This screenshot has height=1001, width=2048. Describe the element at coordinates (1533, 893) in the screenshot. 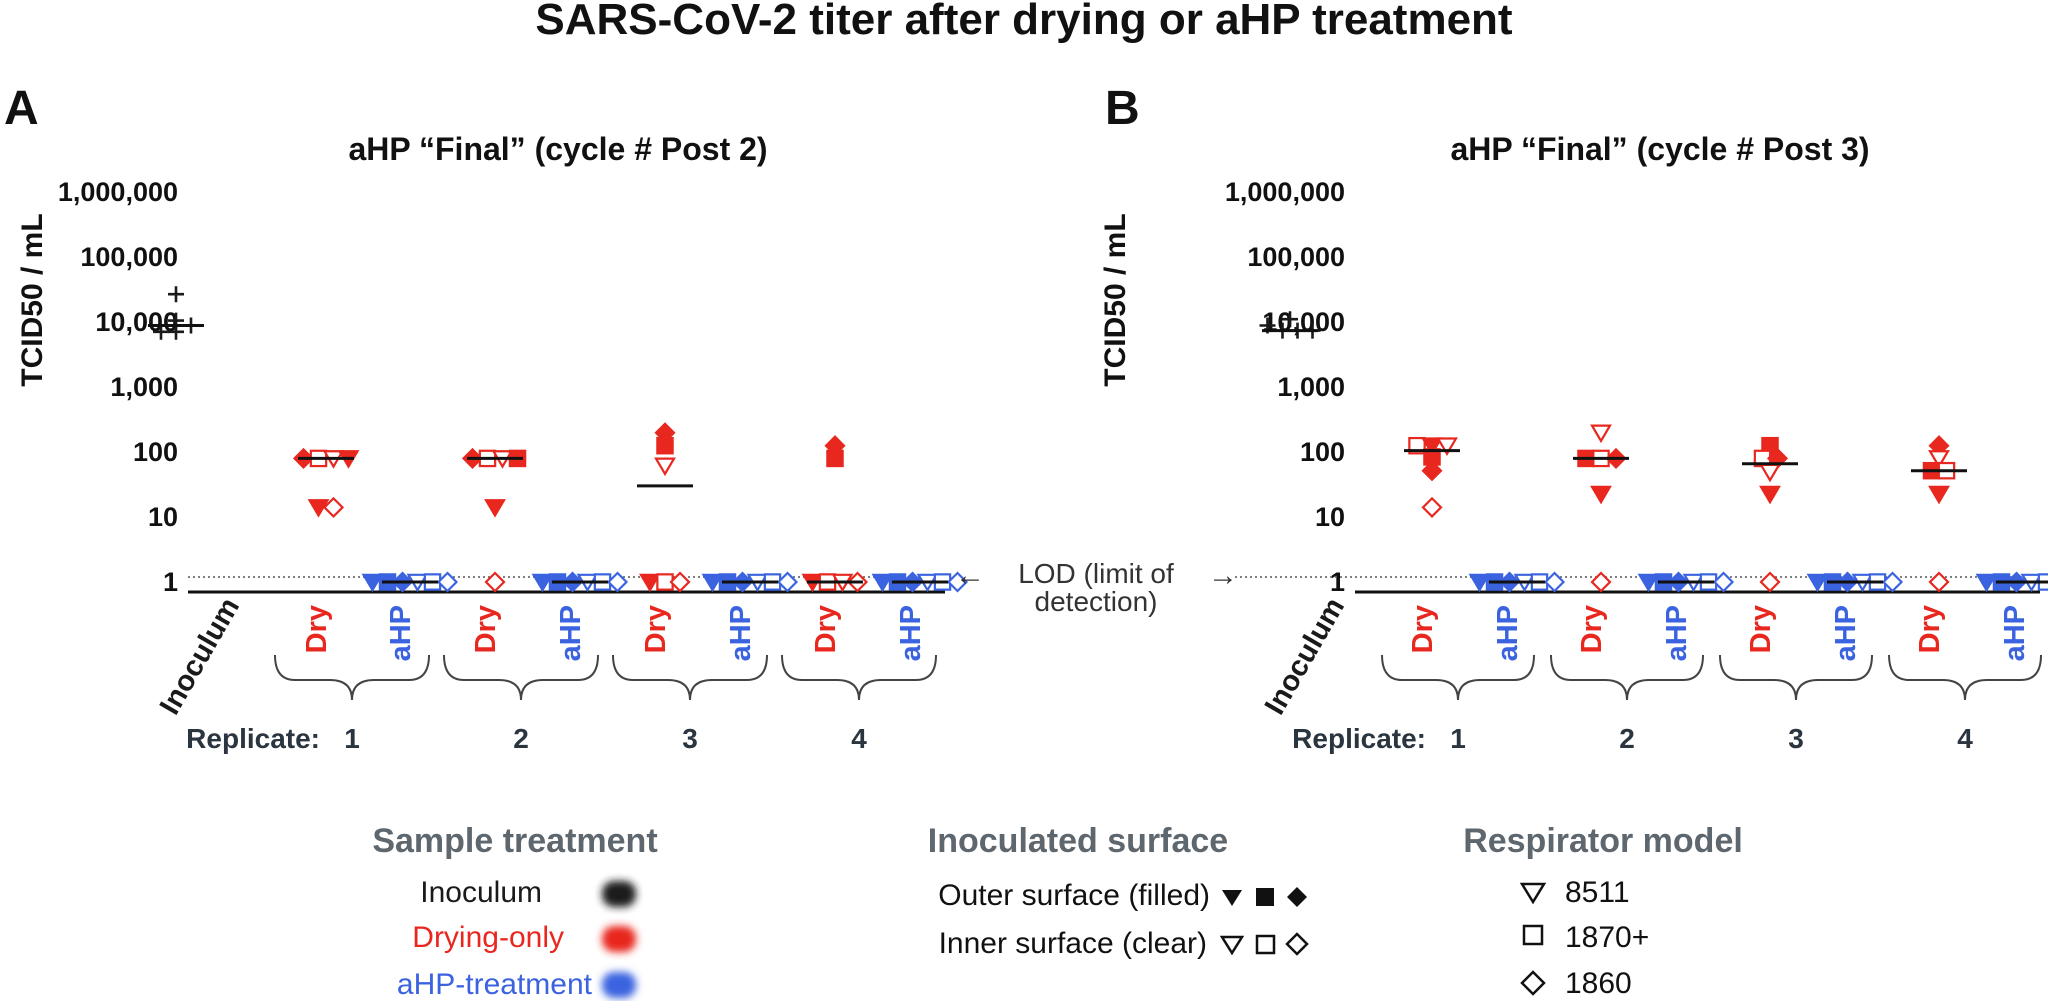

I see `triangle-down-open-icon` at that location.